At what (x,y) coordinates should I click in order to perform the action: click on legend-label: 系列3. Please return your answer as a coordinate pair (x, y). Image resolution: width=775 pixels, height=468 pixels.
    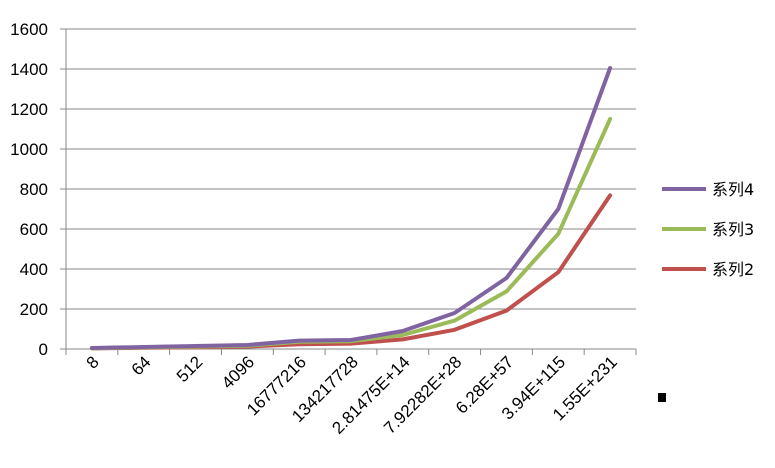
    Looking at the image, I should click on (733, 229).